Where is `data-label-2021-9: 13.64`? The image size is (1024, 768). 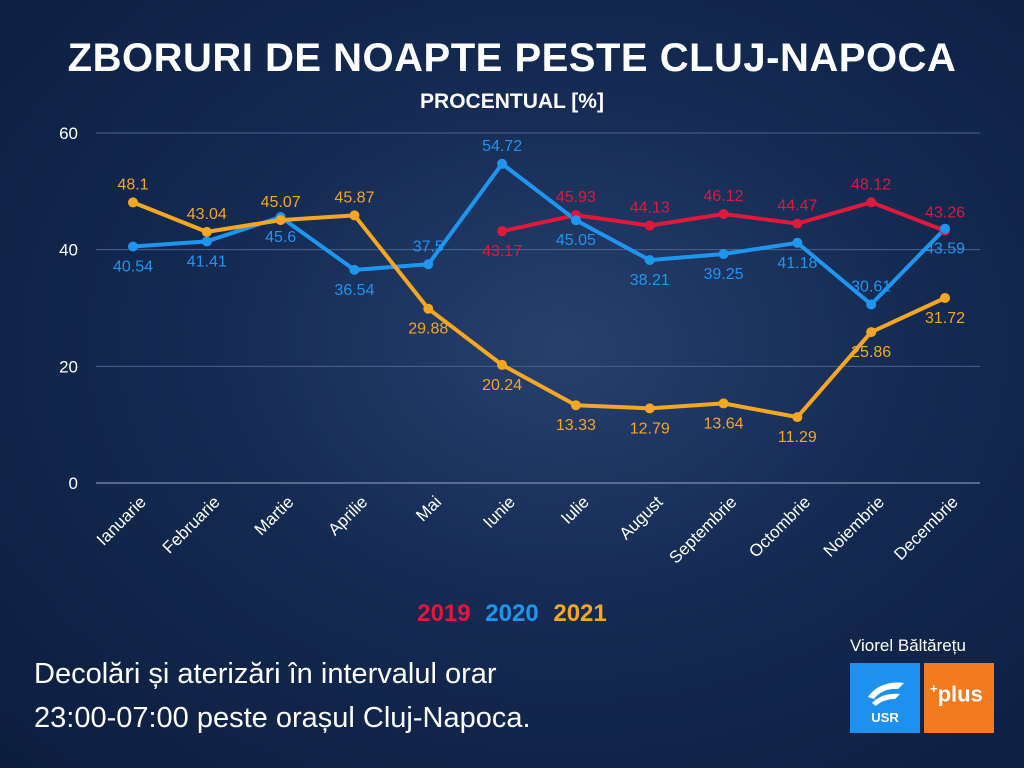 data-label-2021-9: 13.64 is located at coordinates (724, 423).